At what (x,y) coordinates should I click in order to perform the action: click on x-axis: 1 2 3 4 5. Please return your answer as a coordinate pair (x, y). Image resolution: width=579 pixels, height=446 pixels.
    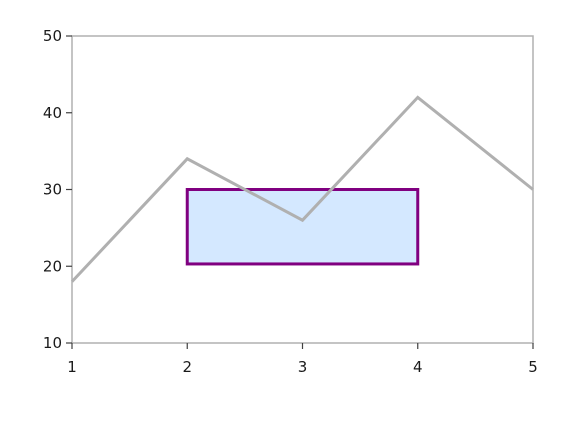
    Looking at the image, I should click on (302, 359).